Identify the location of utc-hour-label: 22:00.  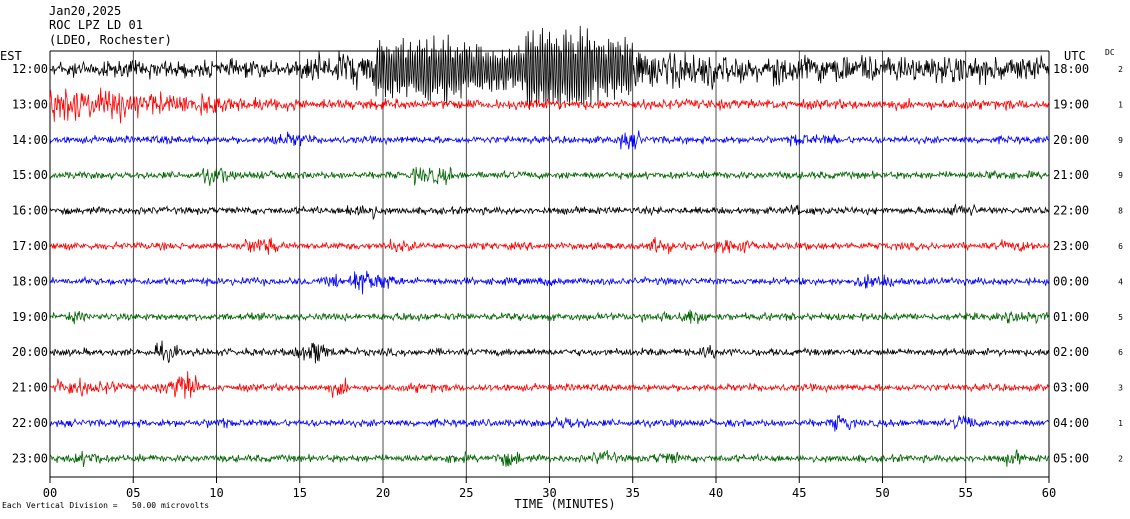
(1071, 211).